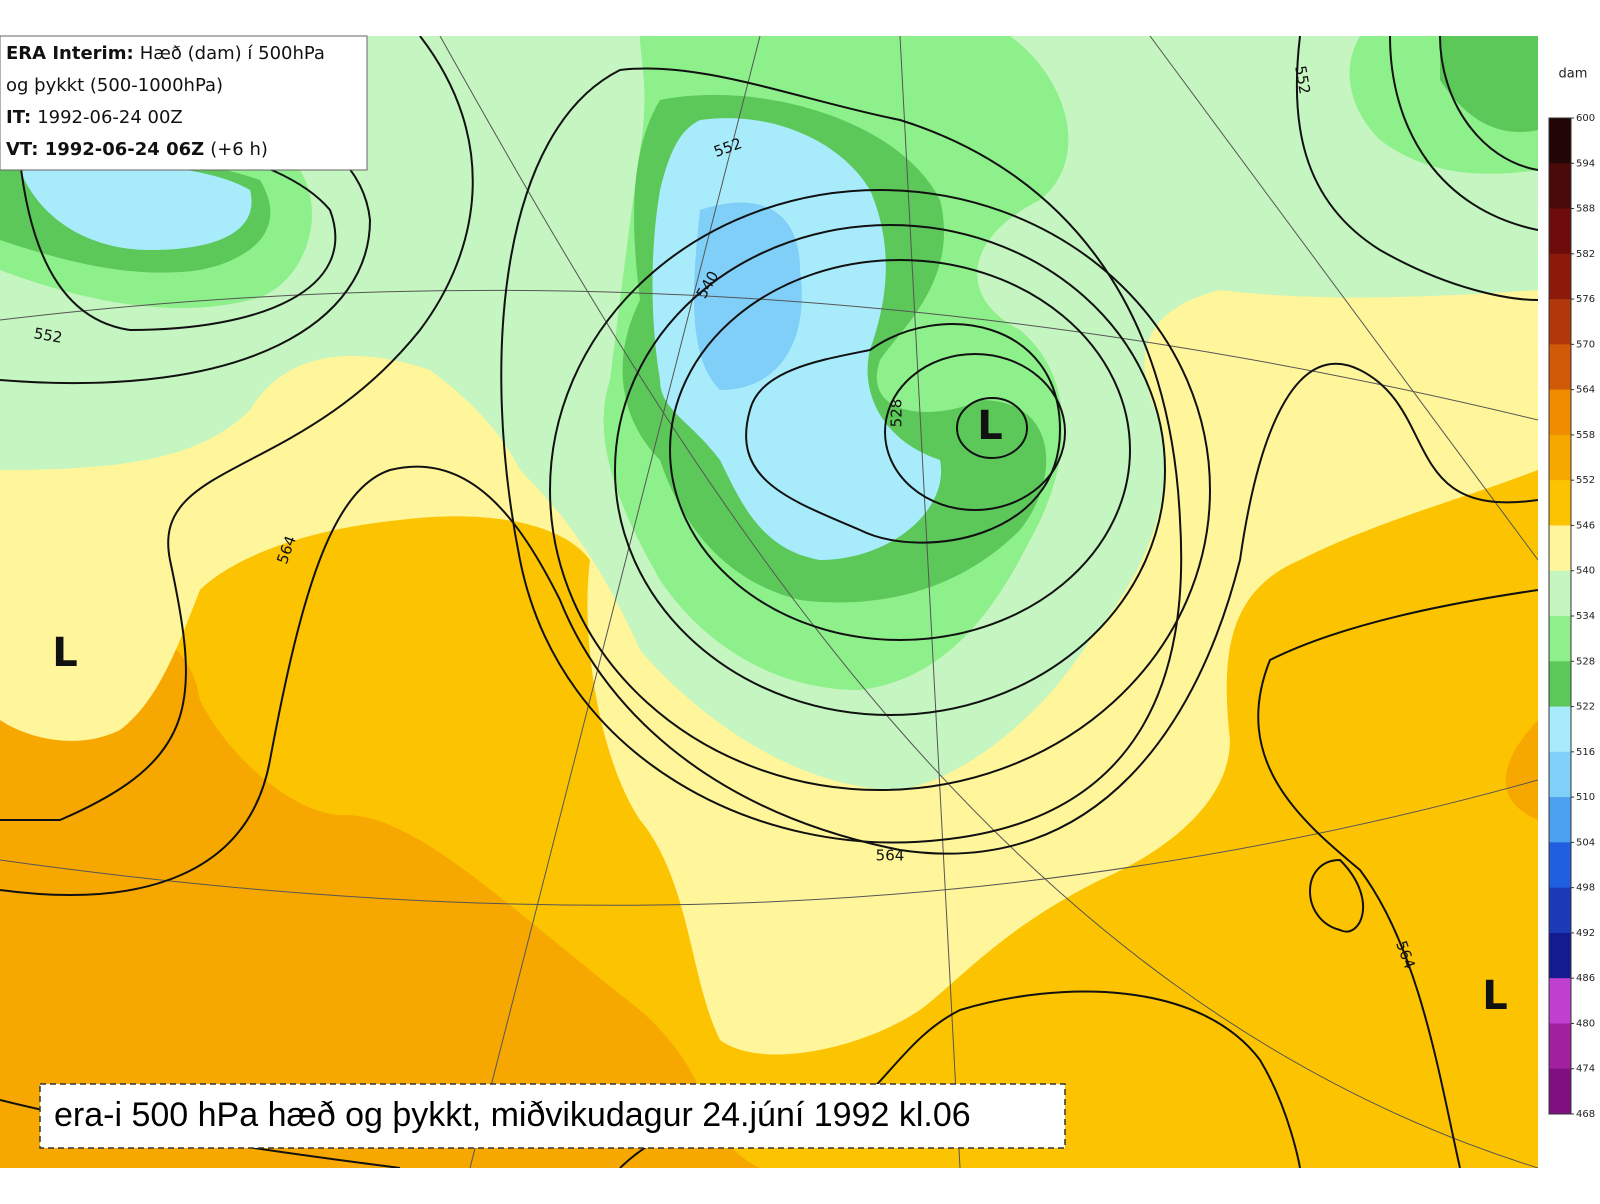 This screenshot has width=1600, height=1204. I want to click on info-label: VT: 1992-06-24 06Z, so click(105, 149).